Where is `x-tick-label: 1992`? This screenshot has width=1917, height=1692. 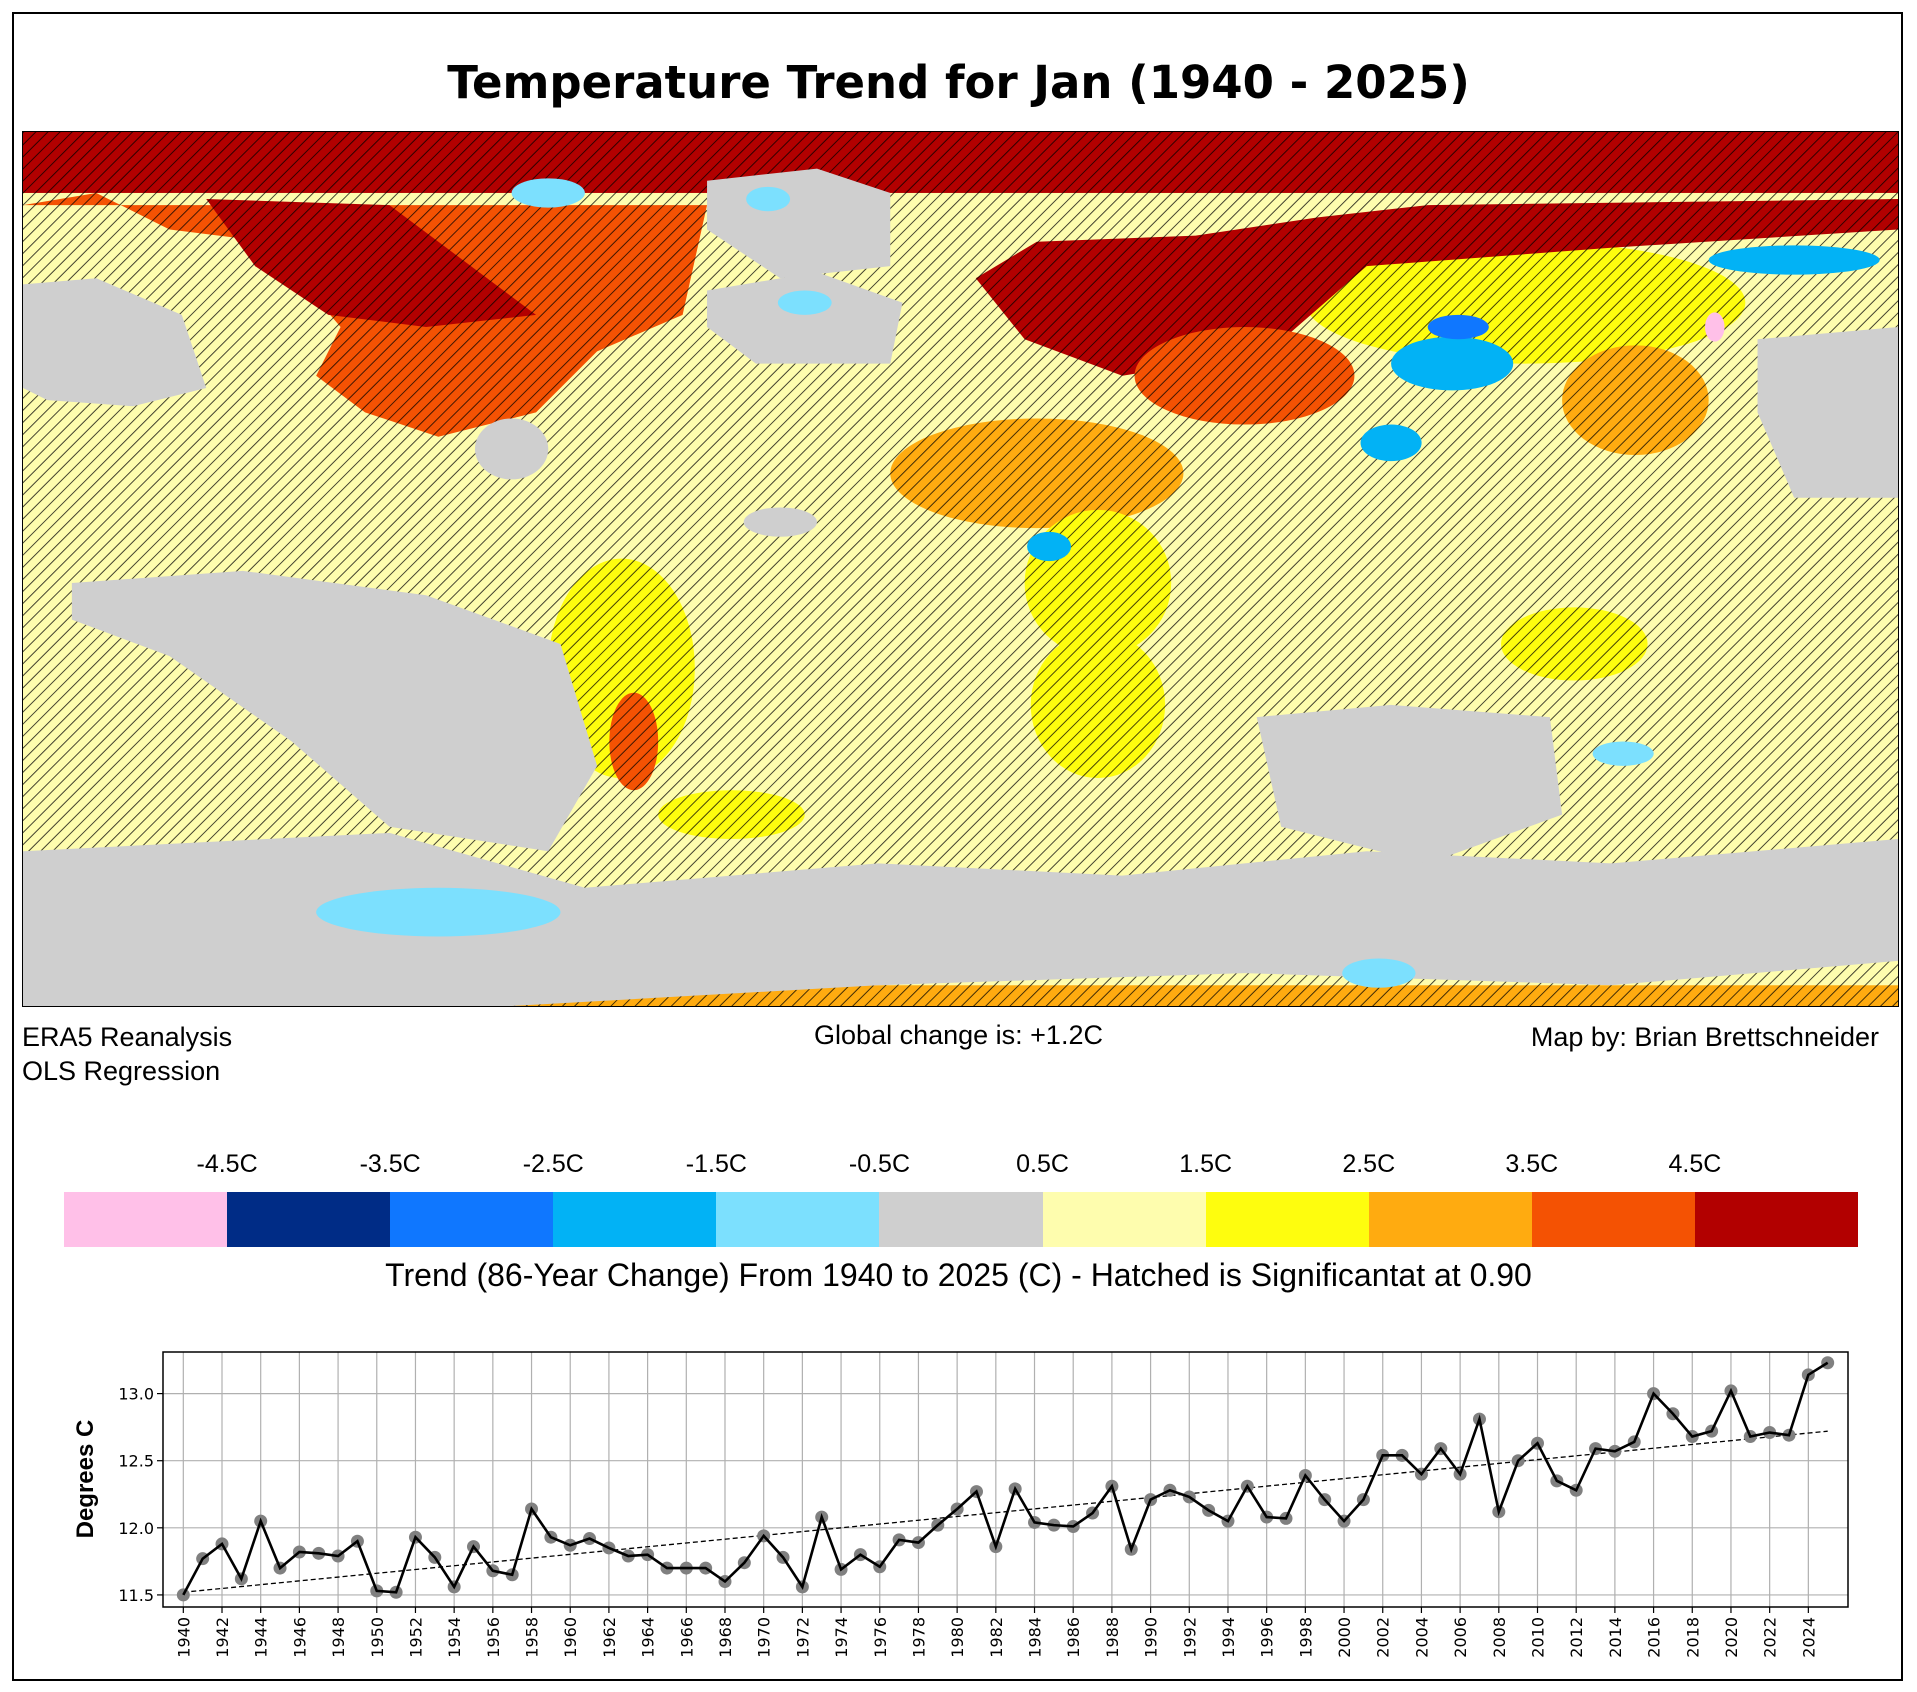
x-tick-label: 1992 is located at coordinates (1189, 1637).